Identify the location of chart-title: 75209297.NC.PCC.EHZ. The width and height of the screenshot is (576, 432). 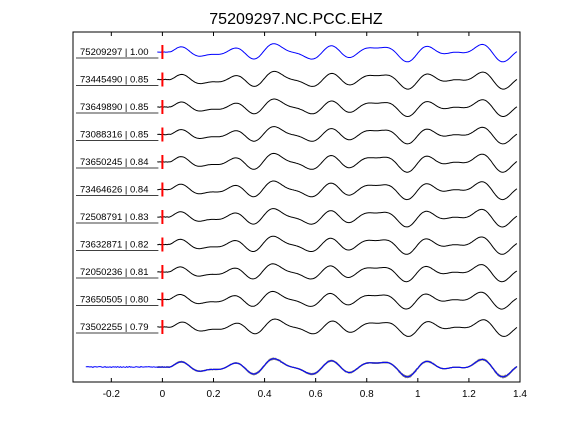
(296, 19).